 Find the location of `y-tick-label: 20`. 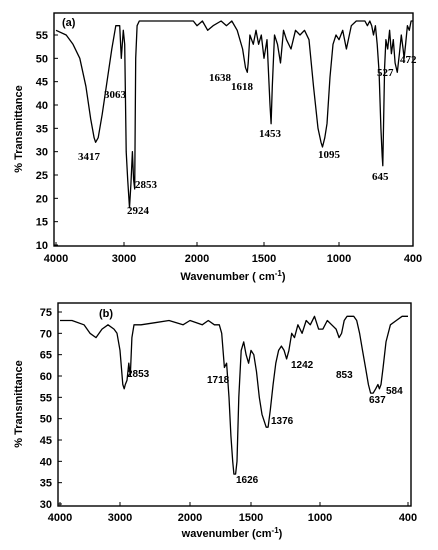

y-tick-label: 20 is located at coordinates (42, 199).